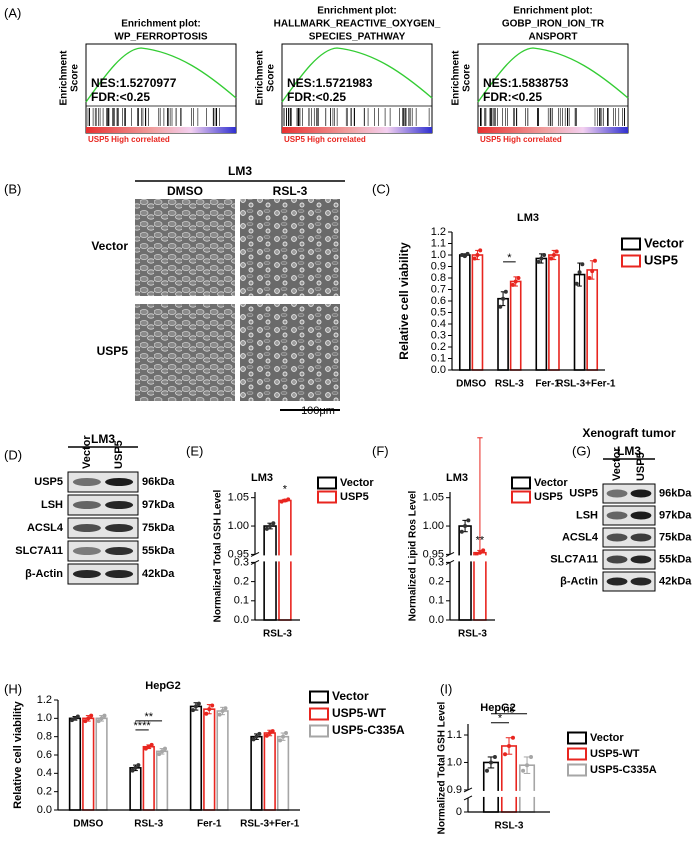 The width and height of the screenshot is (700, 843). What do you see at coordinates (271, 78) in the screenshot?
I see `gsea-ylabel: Score` at bounding box center [271, 78].